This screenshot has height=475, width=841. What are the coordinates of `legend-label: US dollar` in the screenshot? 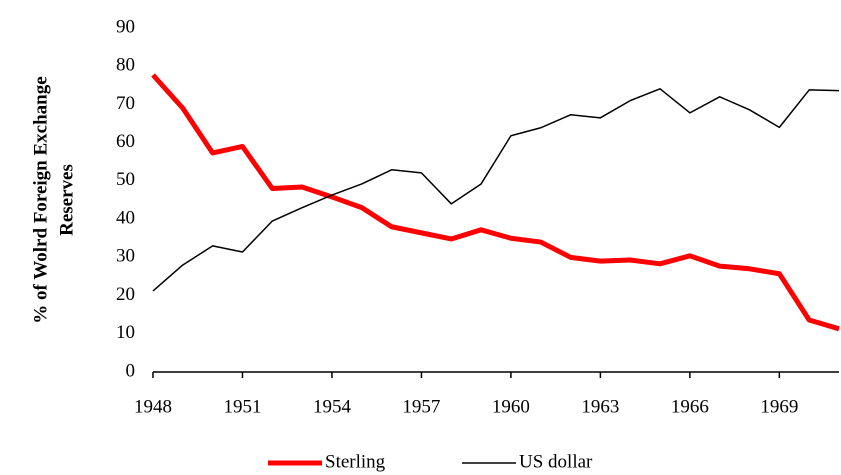 It's located at (556, 461).